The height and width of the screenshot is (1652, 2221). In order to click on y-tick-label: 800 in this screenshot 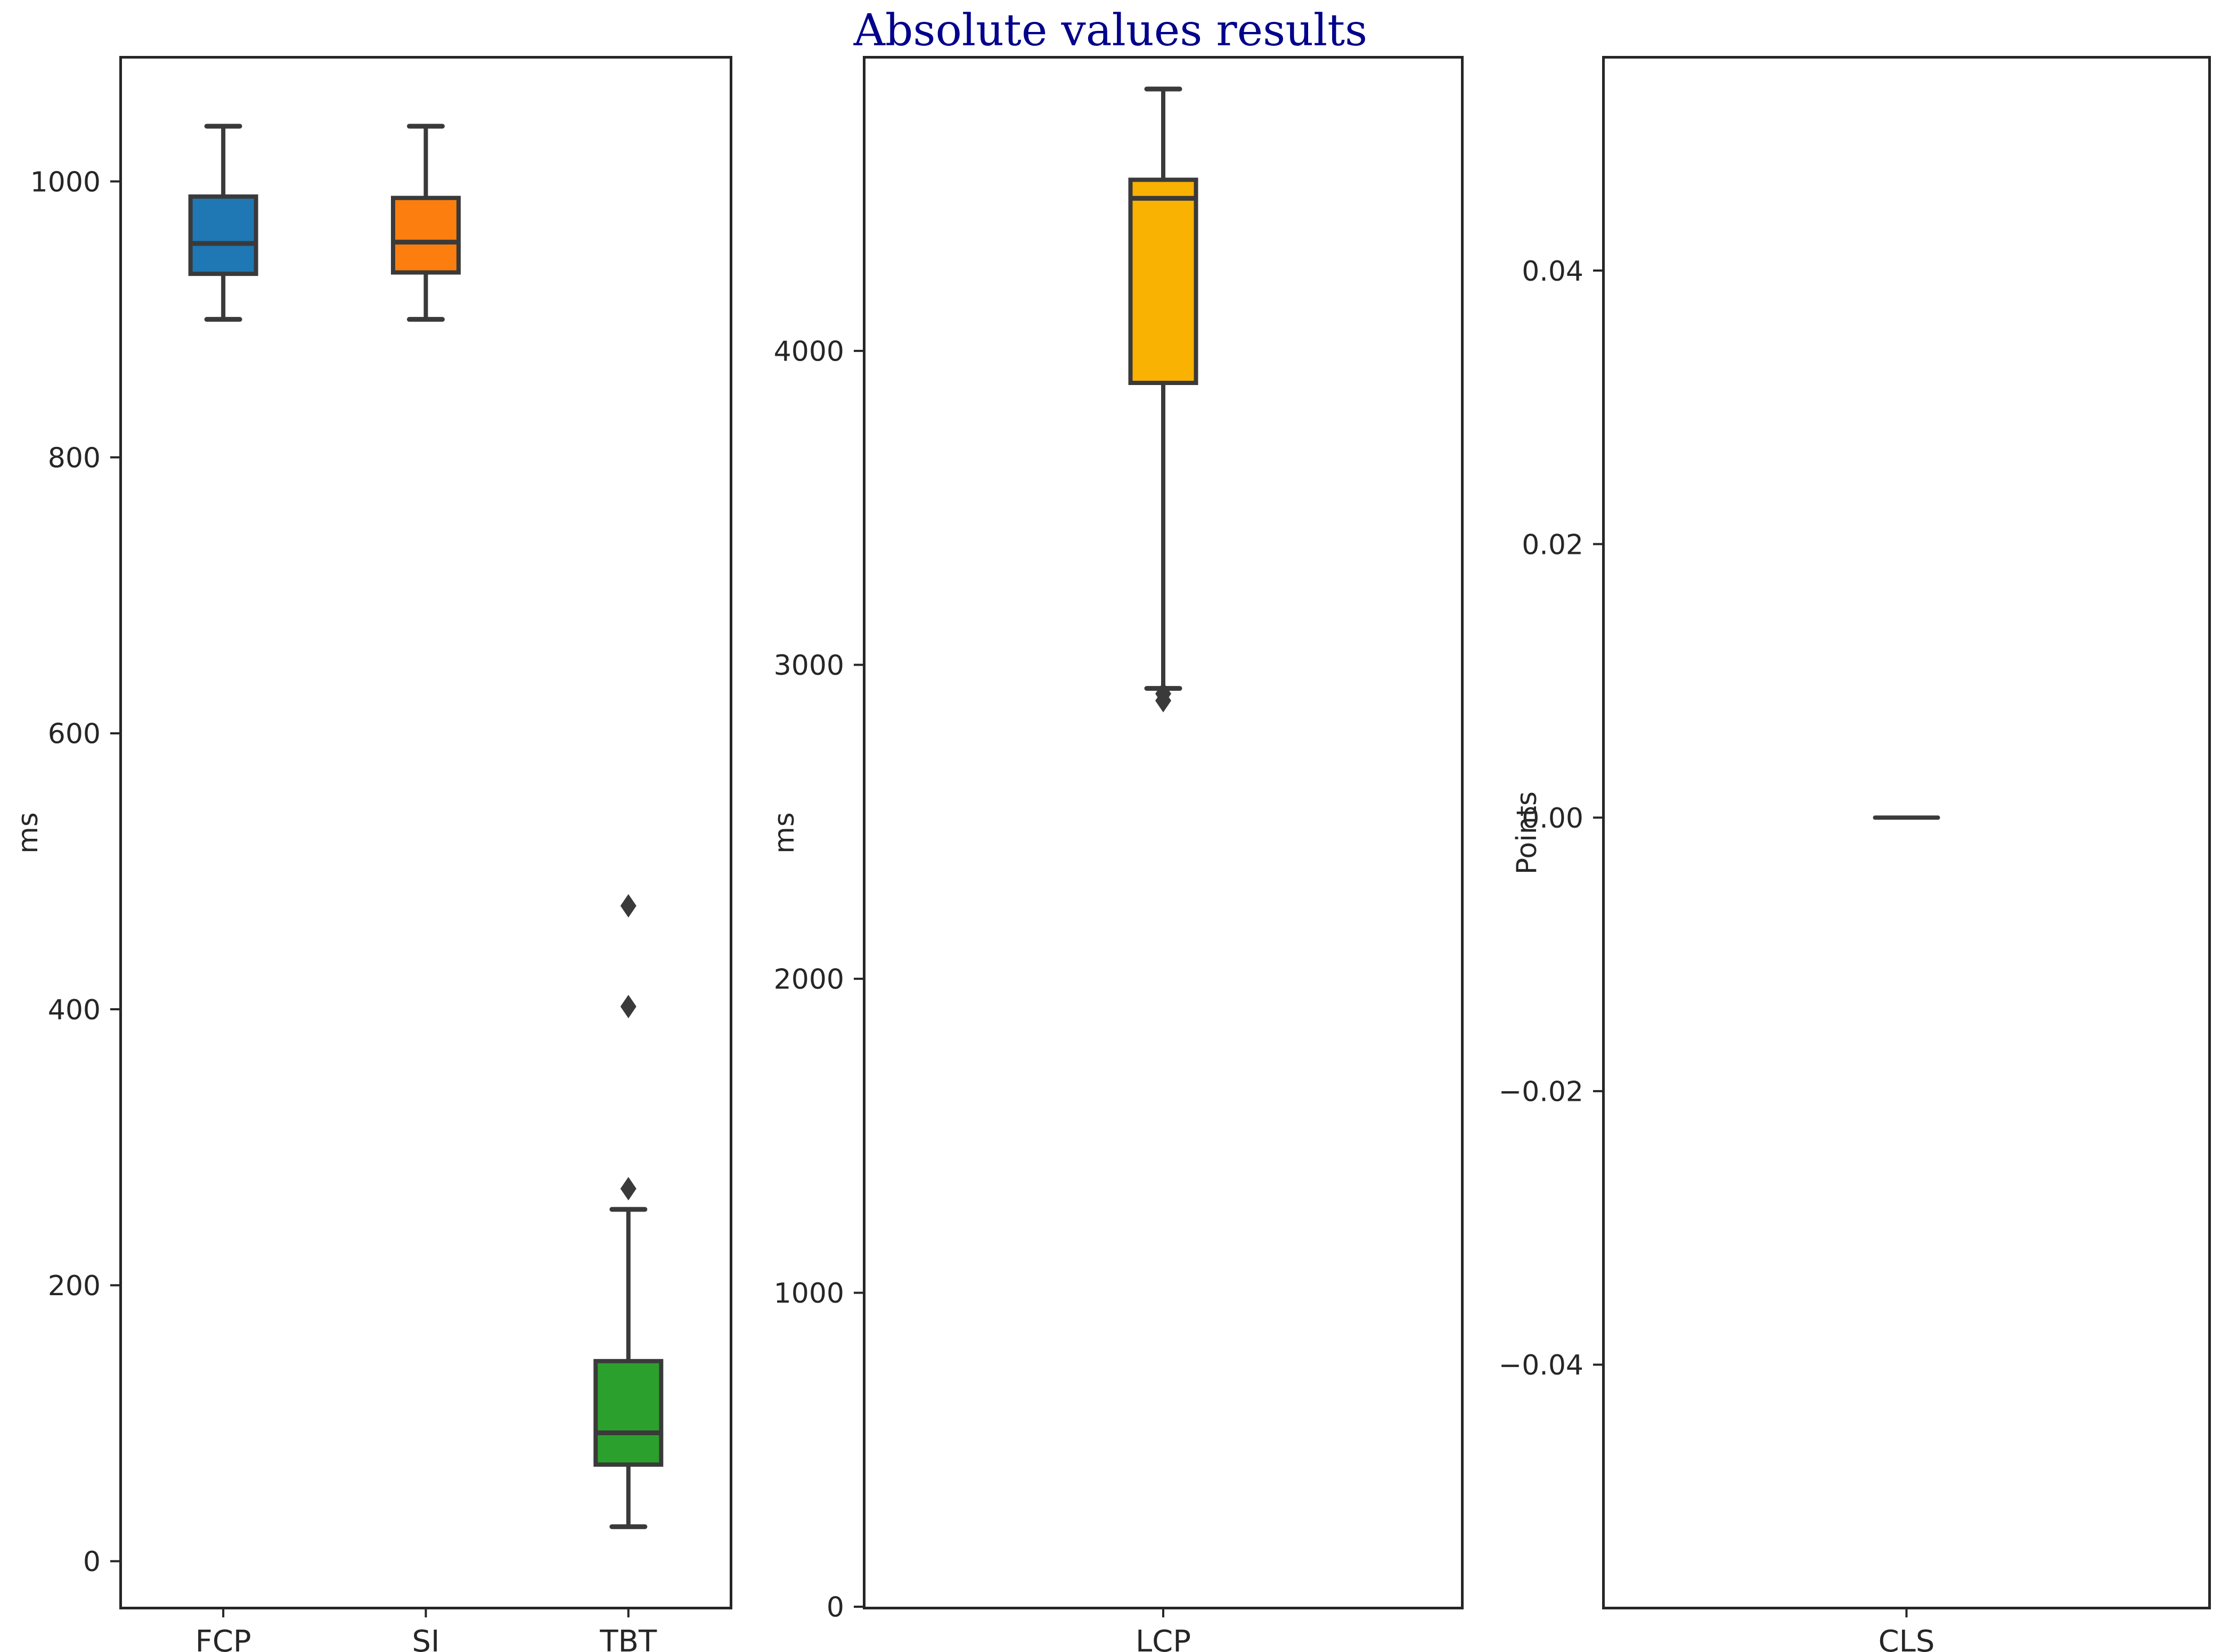, I will do `click(74, 458)`.